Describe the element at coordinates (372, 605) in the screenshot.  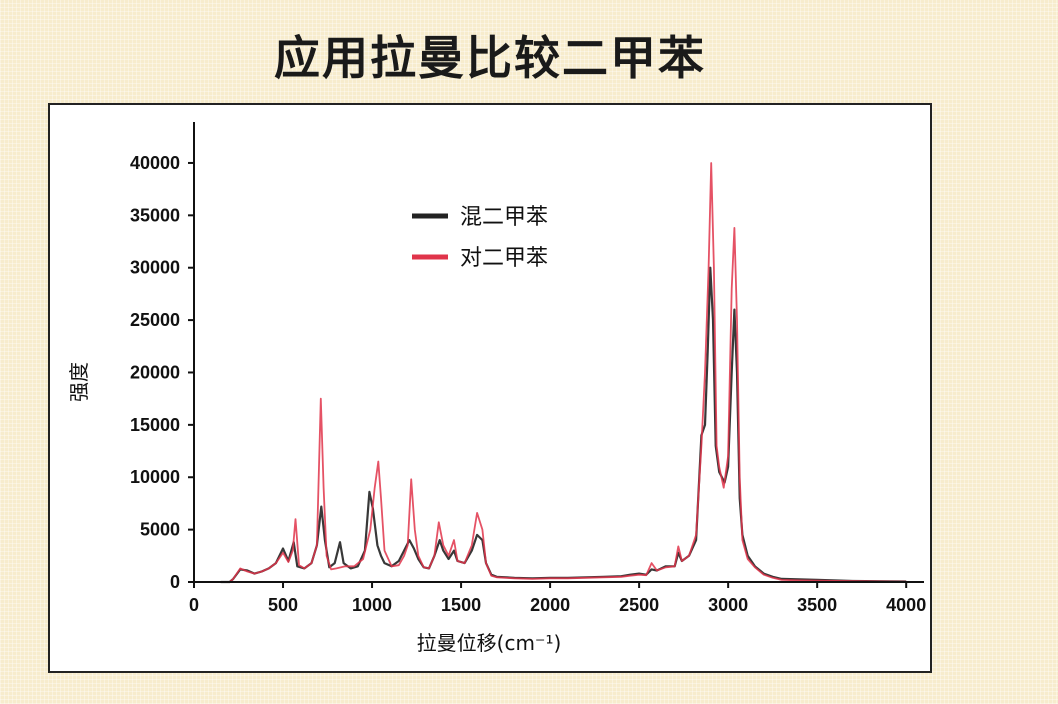
I see `x-tick-label: 1000` at that location.